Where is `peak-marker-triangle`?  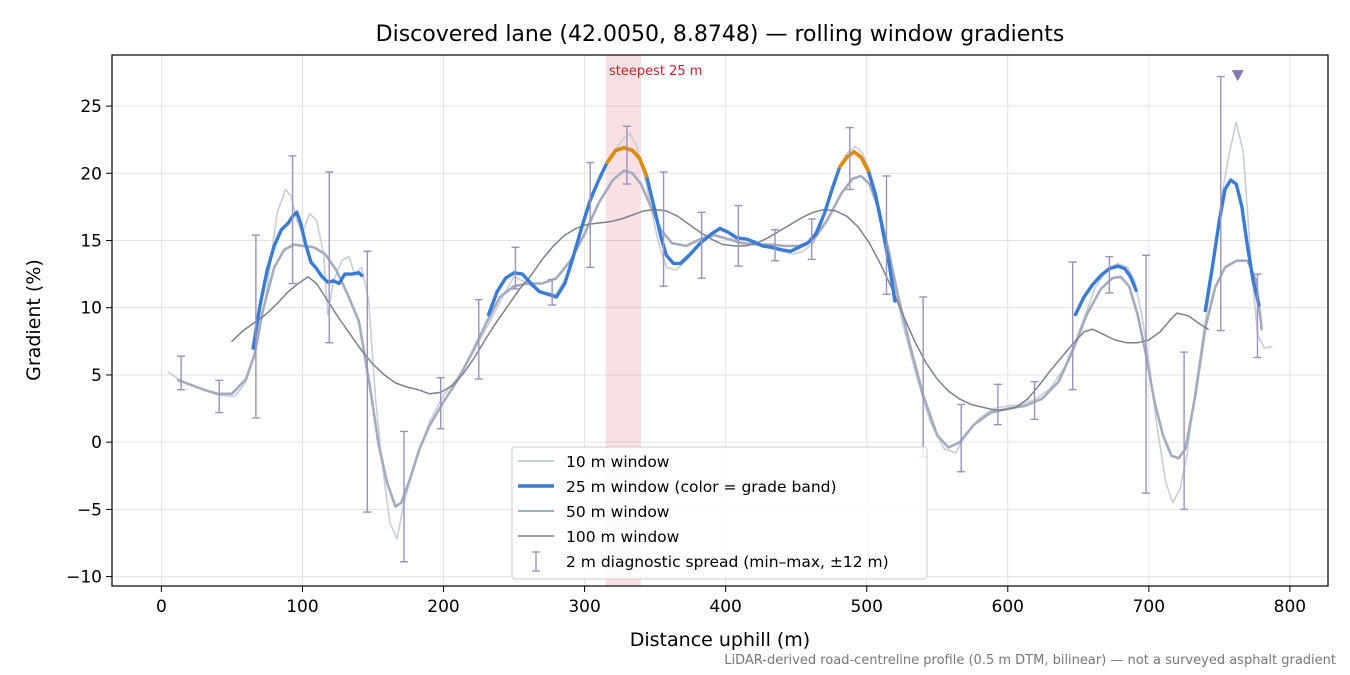 peak-marker-triangle is located at coordinates (1237, 76).